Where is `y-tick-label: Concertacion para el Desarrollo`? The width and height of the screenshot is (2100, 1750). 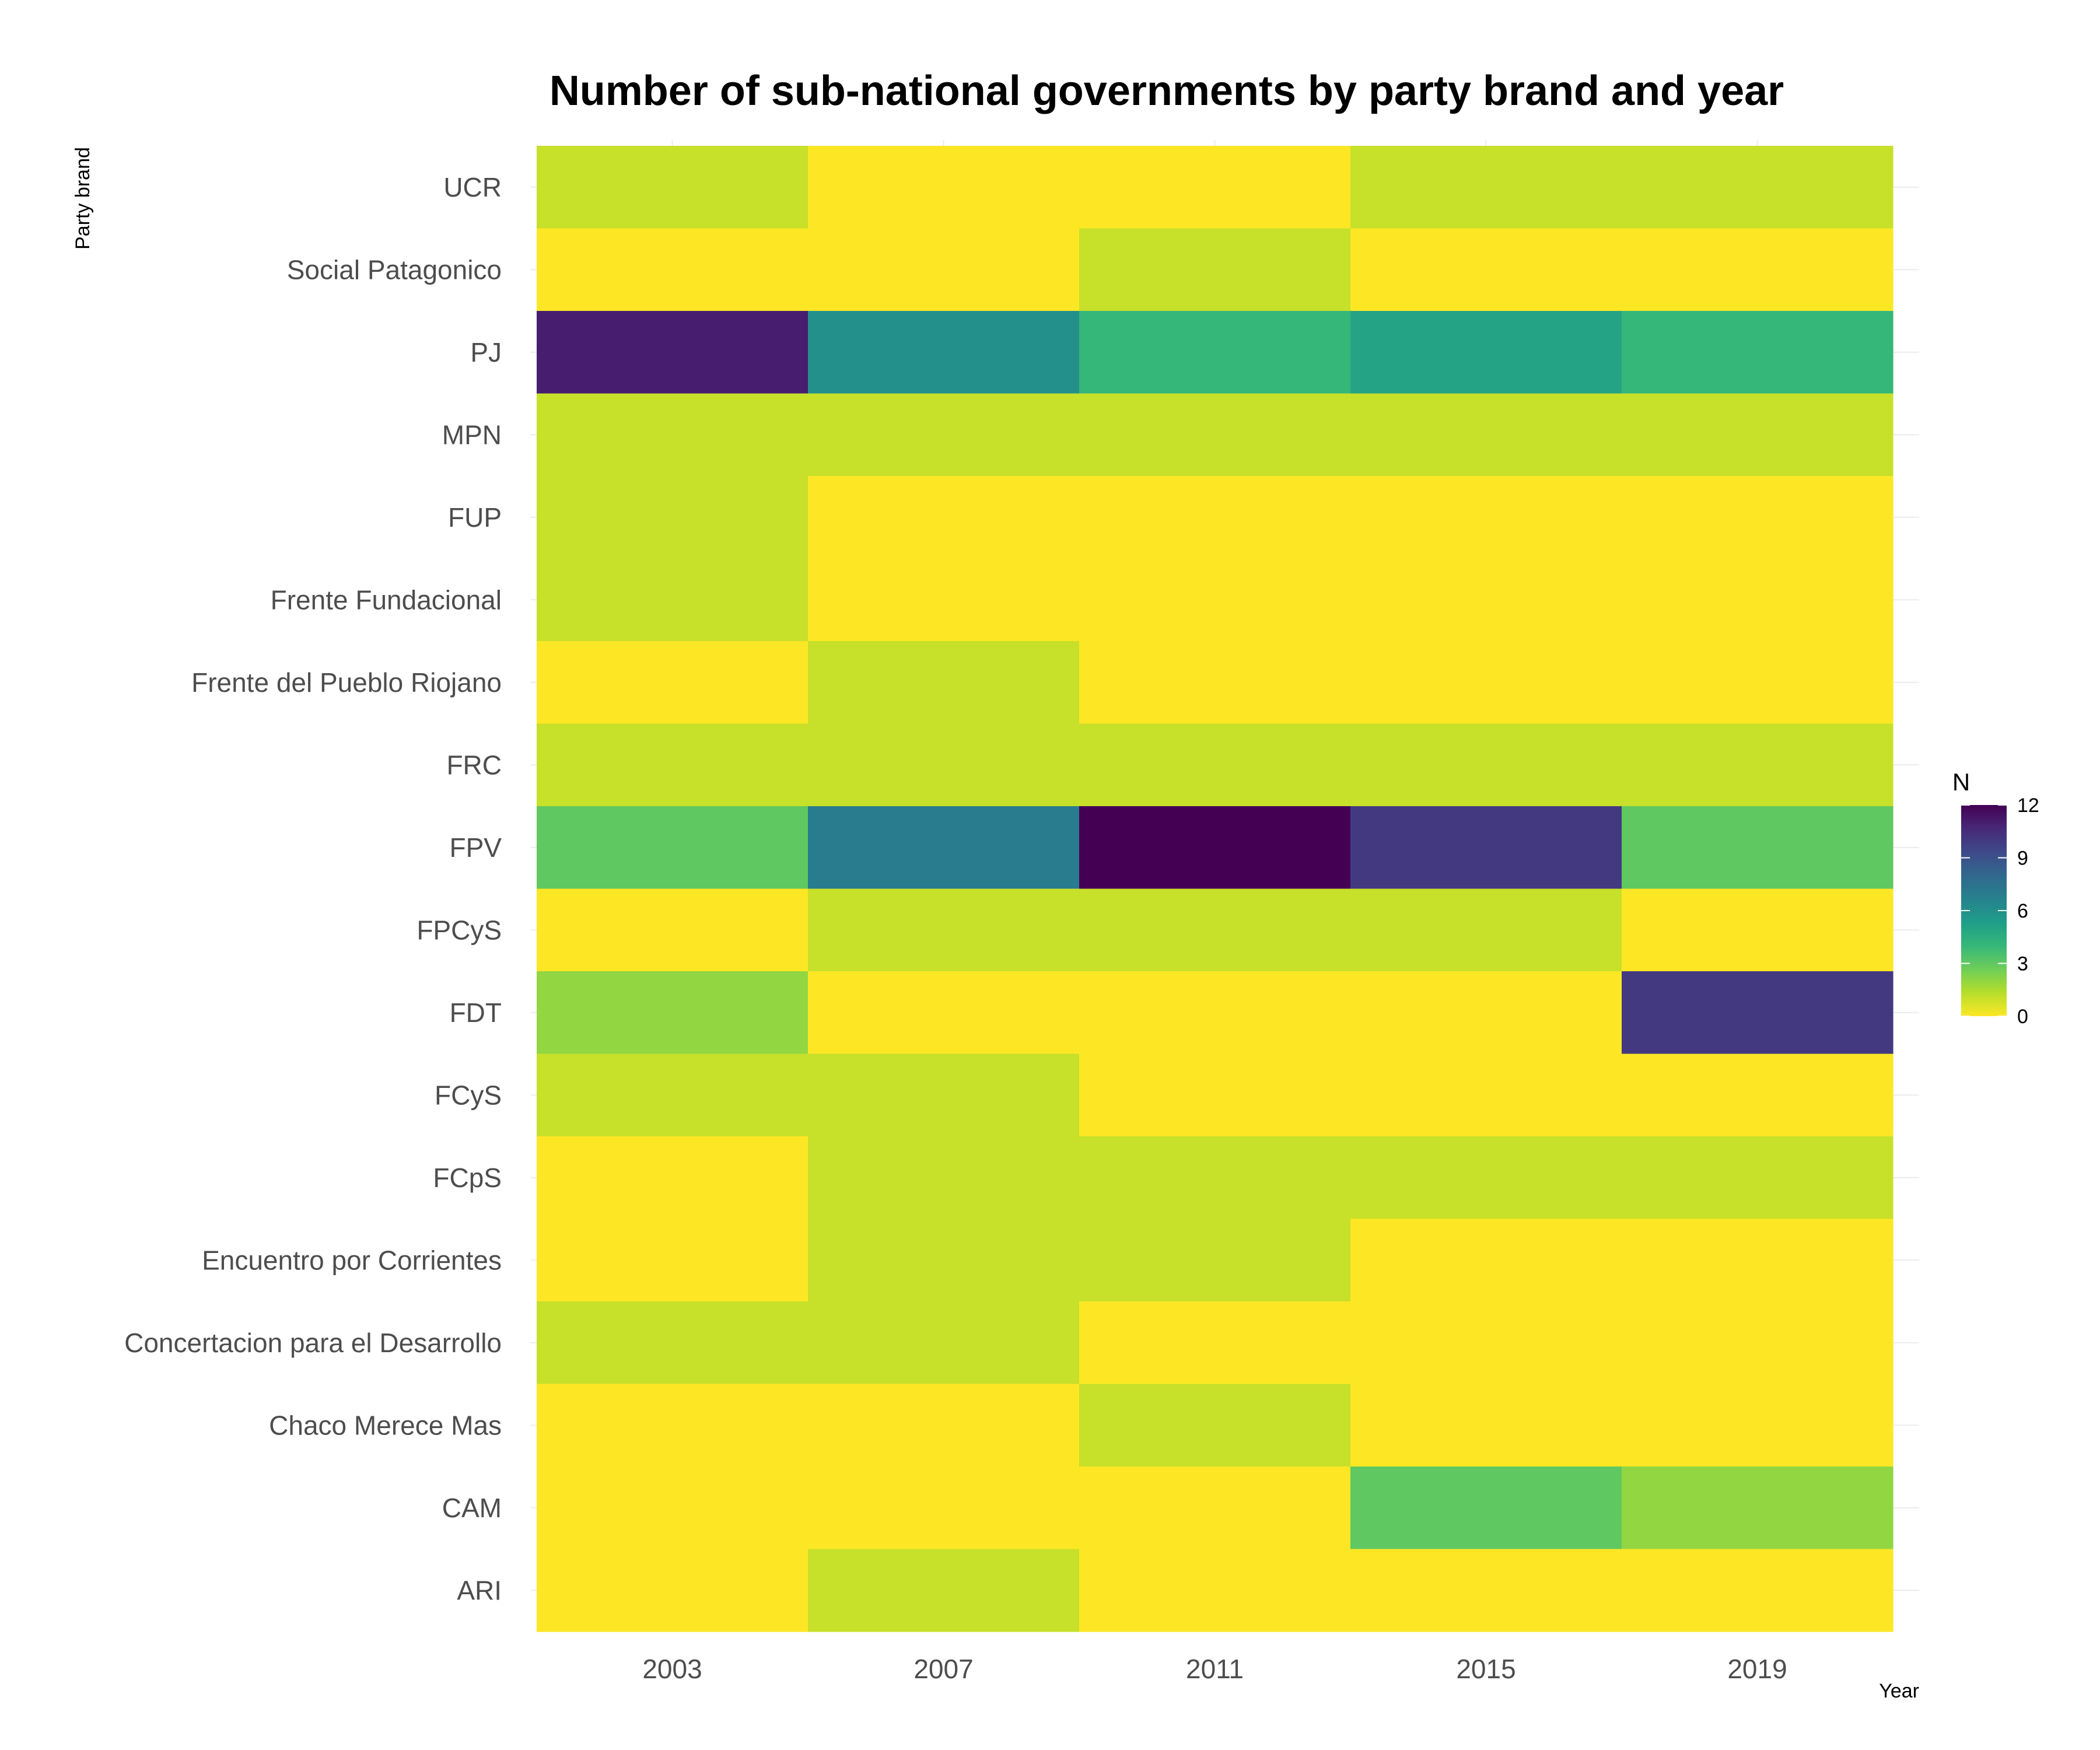
y-tick-label: Concertacion para el Desarrollo is located at coordinates (313, 1343).